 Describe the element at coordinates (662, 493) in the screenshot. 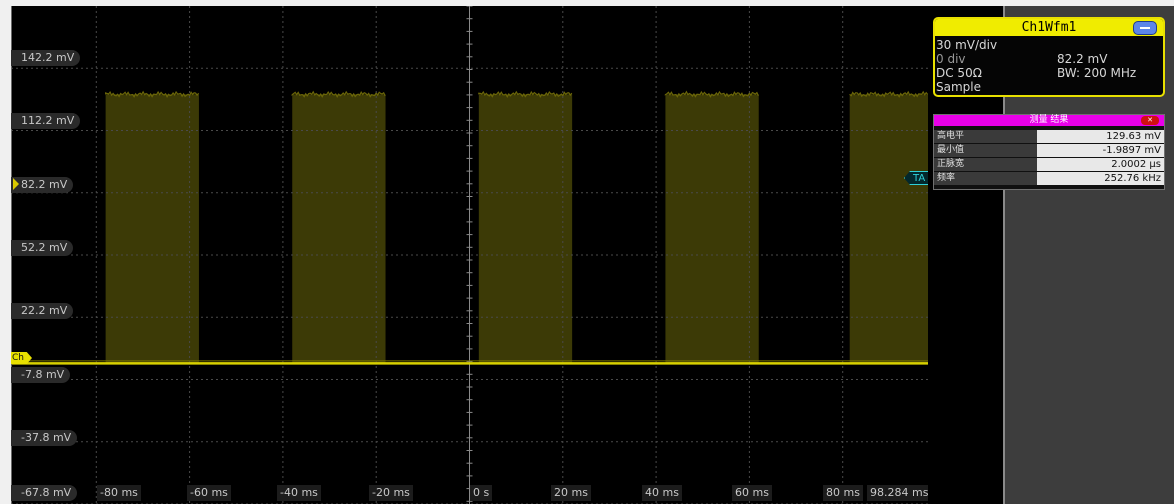

I see `x-axis-label: 40 ms` at that location.